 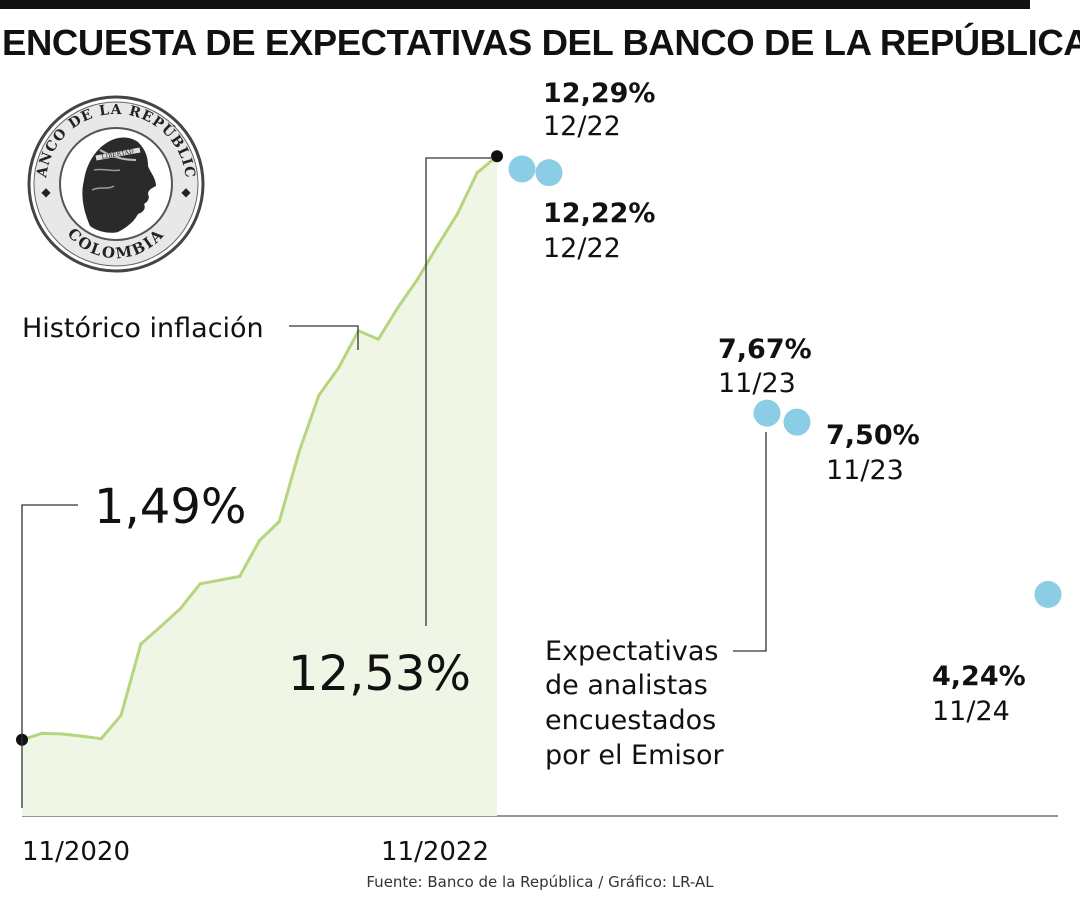 What do you see at coordinates (750, 542) in the screenshot?
I see `expectations-label-leader` at bounding box center [750, 542].